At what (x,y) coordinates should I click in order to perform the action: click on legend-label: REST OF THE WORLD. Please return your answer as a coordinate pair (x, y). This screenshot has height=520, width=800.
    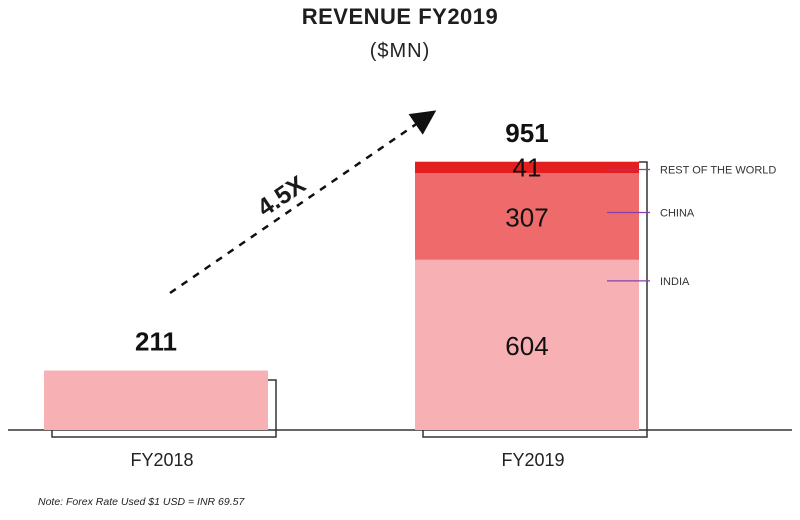
    Looking at the image, I should click on (718, 170).